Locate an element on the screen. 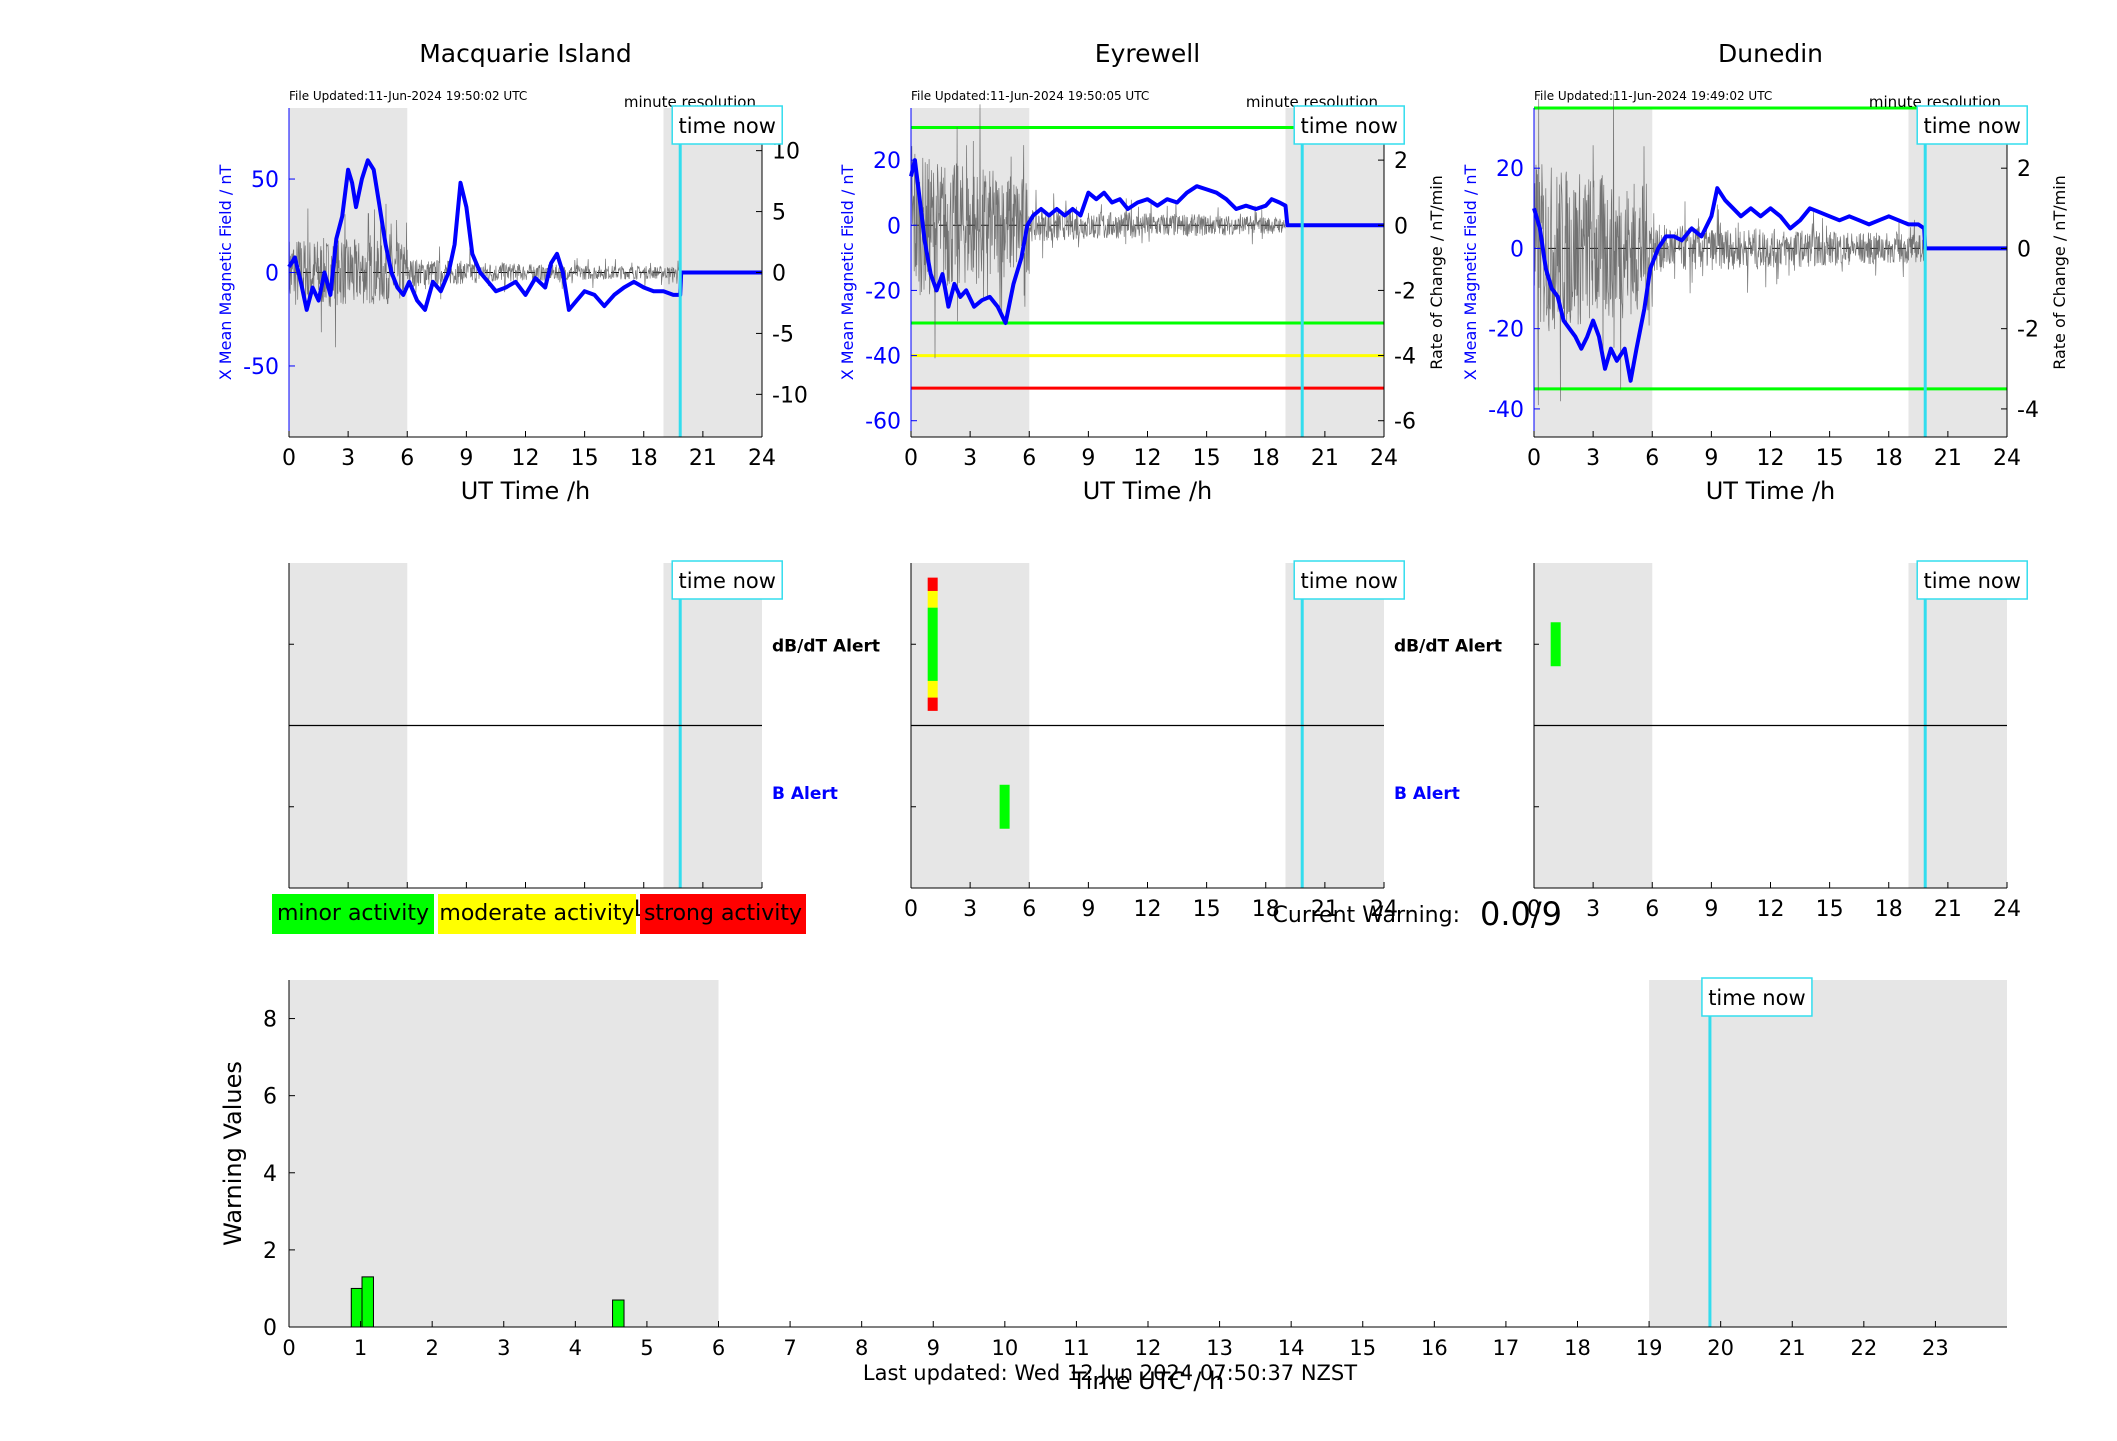 The width and height of the screenshot is (2117, 1441). alert-2-b-mark is located at coordinates (1005, 807).